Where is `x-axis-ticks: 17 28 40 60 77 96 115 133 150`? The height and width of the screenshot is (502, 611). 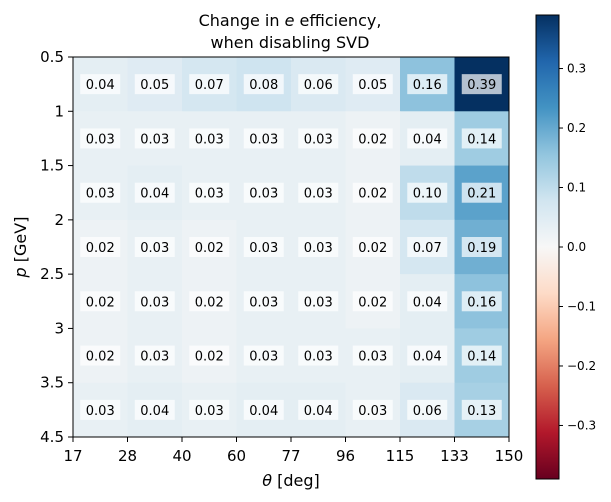 x-axis-ticks: 17 28 40 60 77 96 115 133 150 is located at coordinates (293, 451).